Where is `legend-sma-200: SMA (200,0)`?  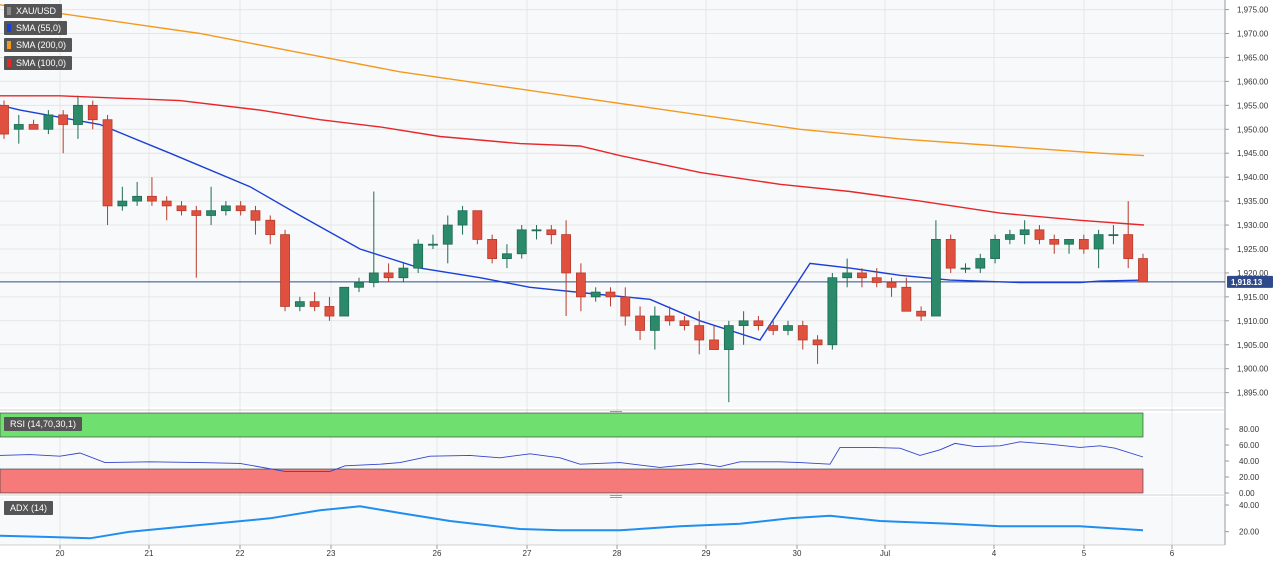
legend-sma-200: SMA (200,0) is located at coordinates (38, 45).